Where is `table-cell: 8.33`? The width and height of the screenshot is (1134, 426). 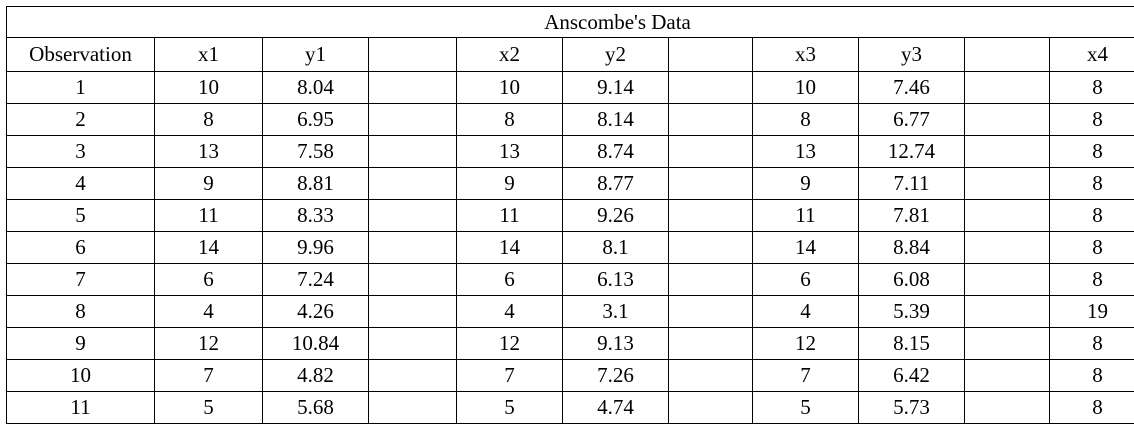
table-cell: 8.33 is located at coordinates (315, 215).